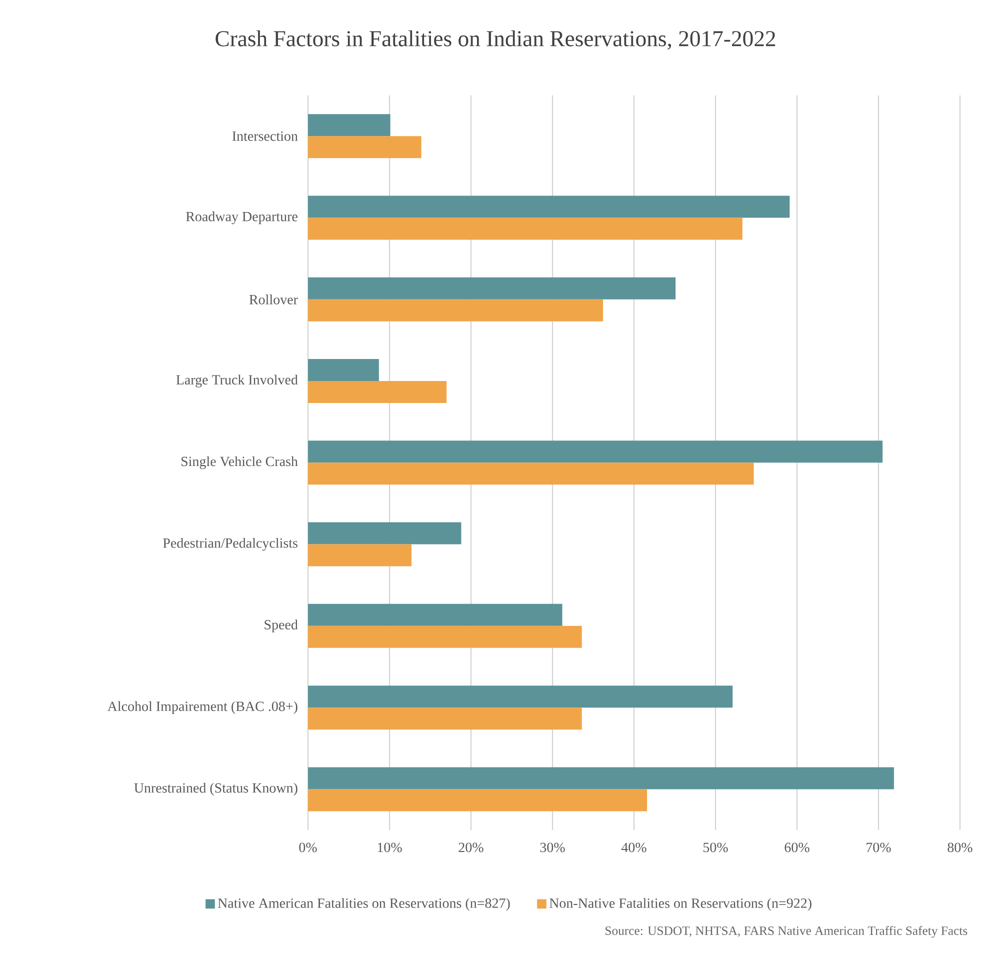 This screenshot has width=991, height=969. What do you see at coordinates (364, 904) in the screenshot?
I see `legend-label: Native American Fatalities on Reservations (n=827)` at bounding box center [364, 904].